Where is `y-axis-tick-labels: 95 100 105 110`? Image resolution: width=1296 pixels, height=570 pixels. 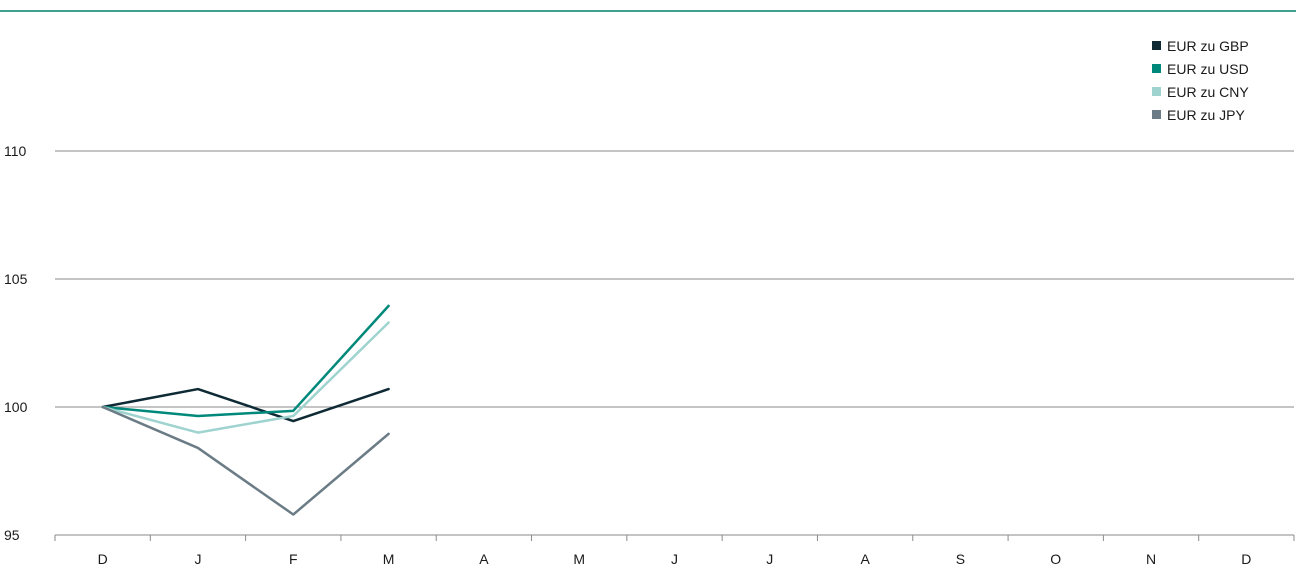 y-axis-tick-labels: 95 100 105 110 is located at coordinates (16, 343).